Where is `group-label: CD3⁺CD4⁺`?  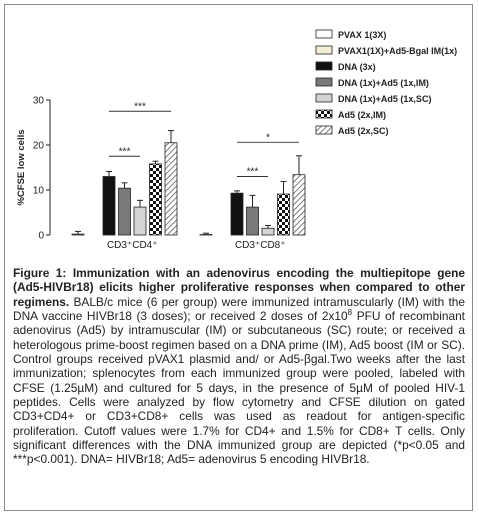
group-label: CD3⁺CD4⁺ is located at coordinates (132, 245).